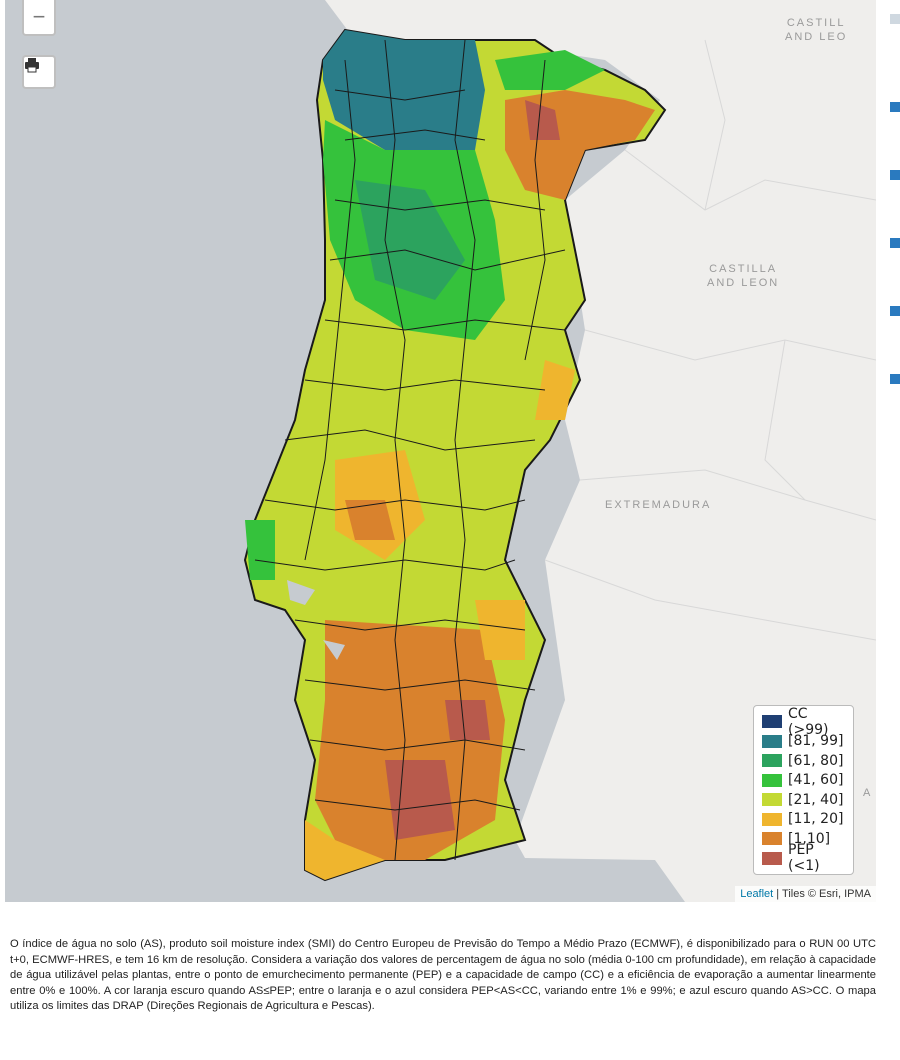  What do you see at coordinates (39, 18) in the screenshot?
I see `zoom-out-button: −` at bounding box center [39, 18].